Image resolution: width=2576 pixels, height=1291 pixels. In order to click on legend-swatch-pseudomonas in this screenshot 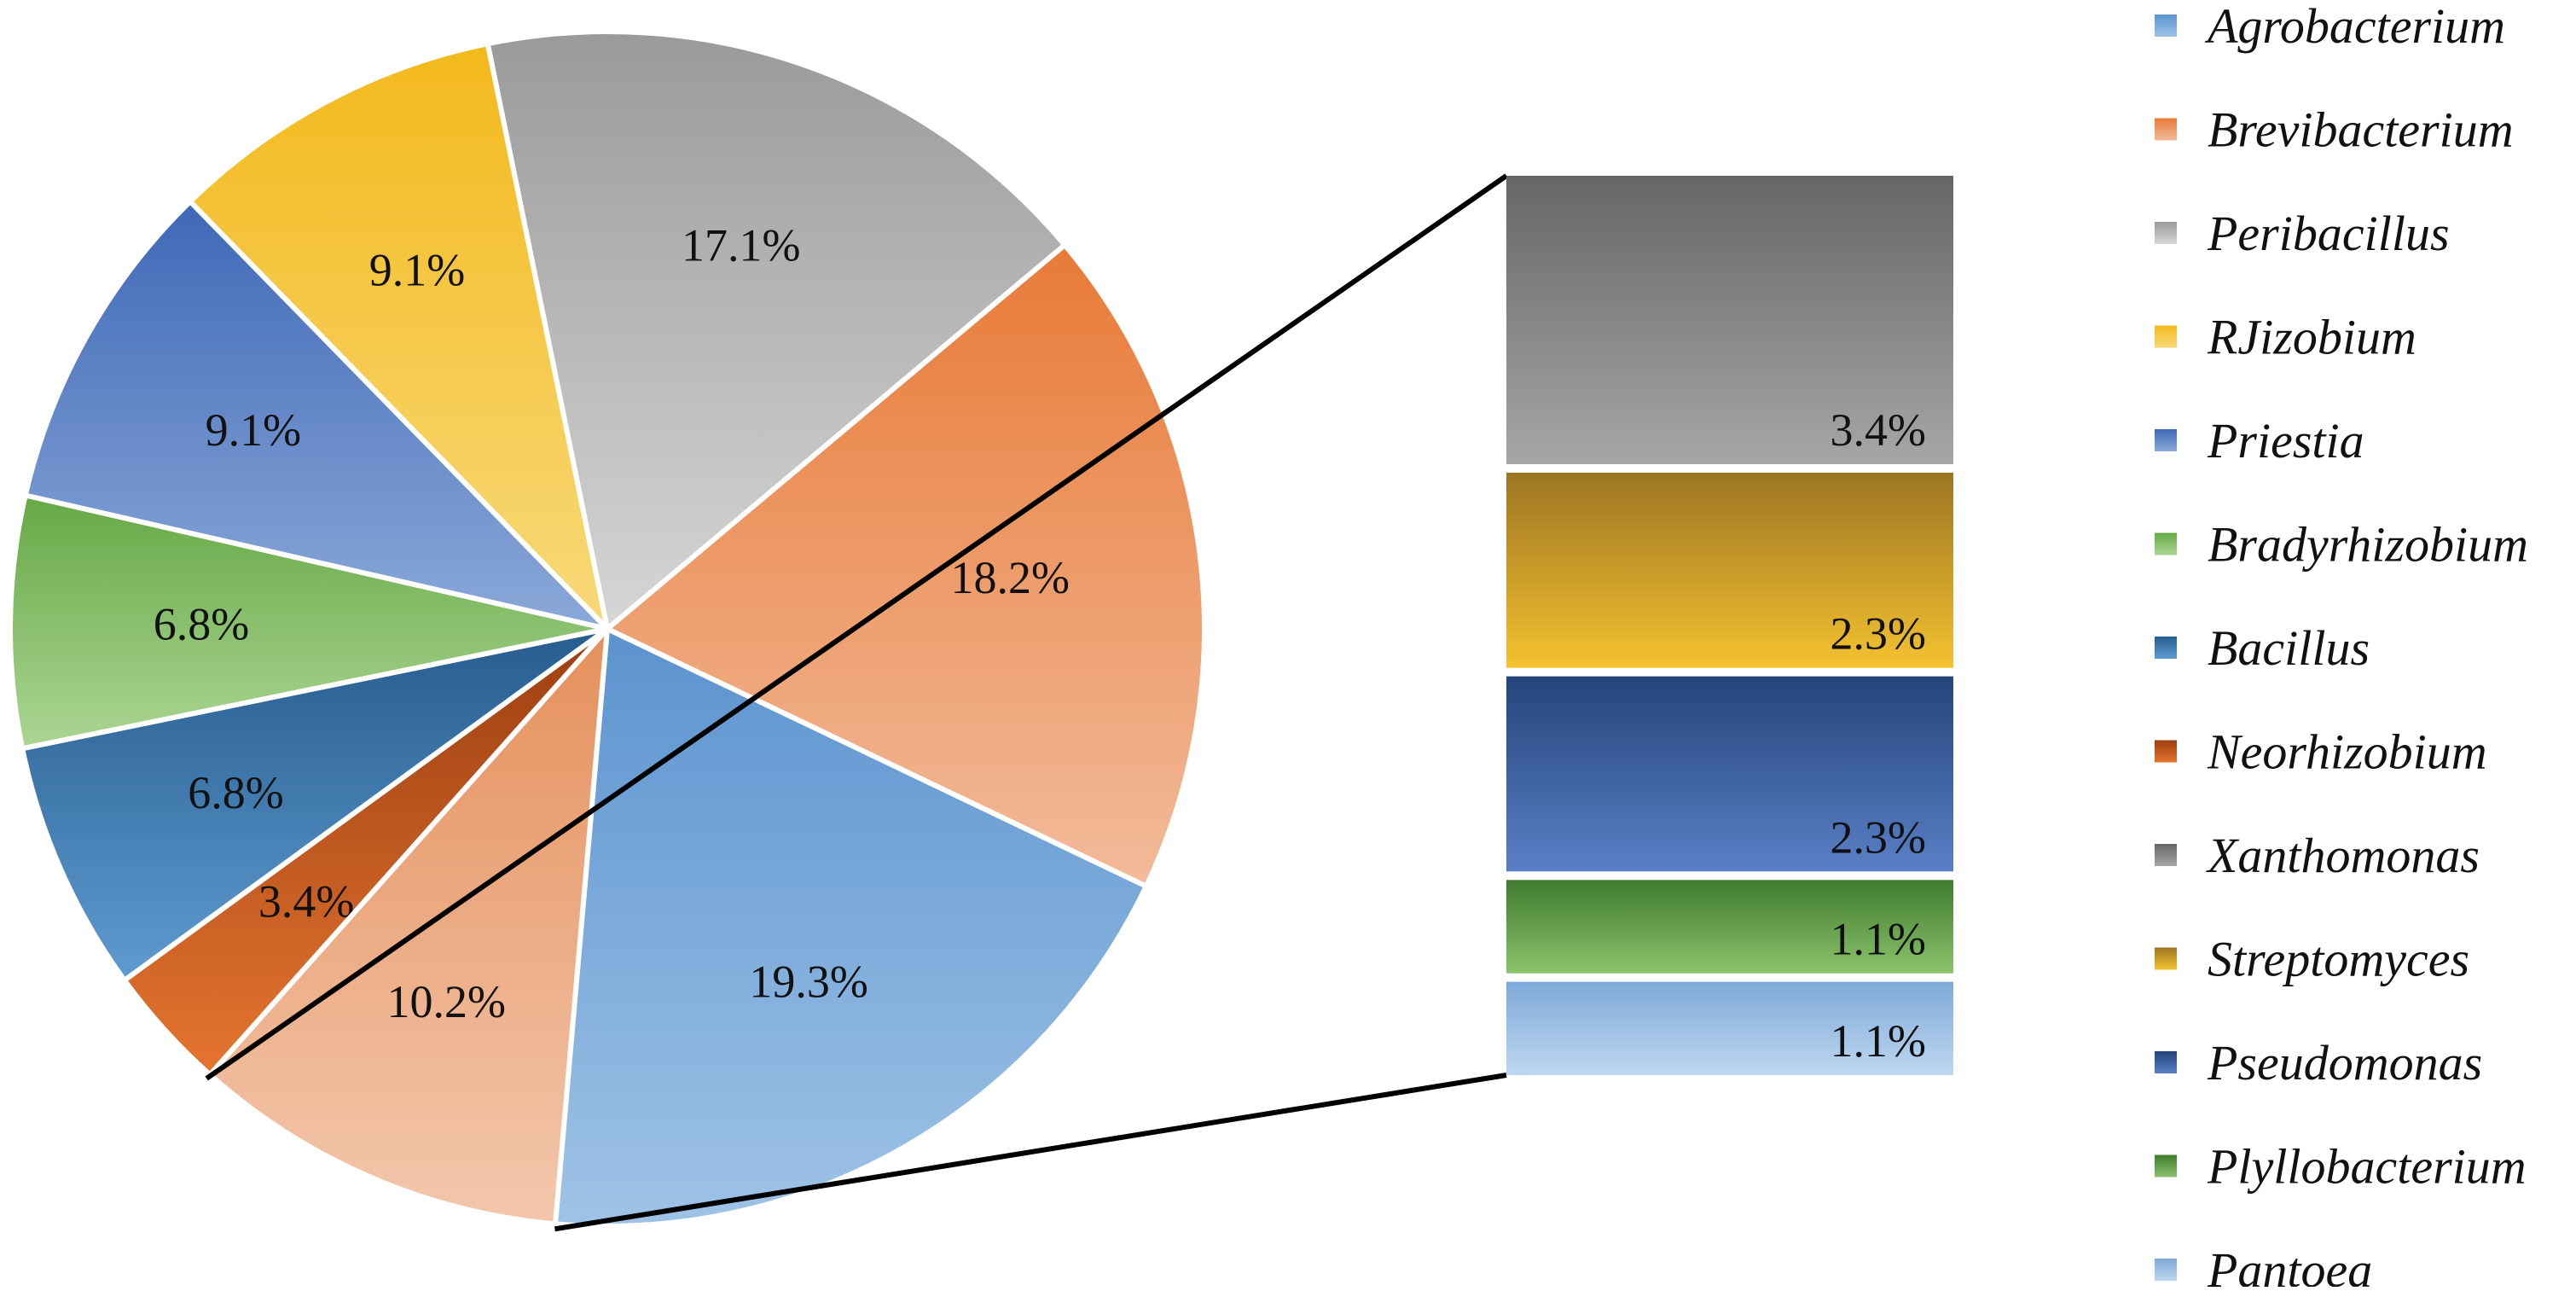, I will do `click(2166, 1062)`.